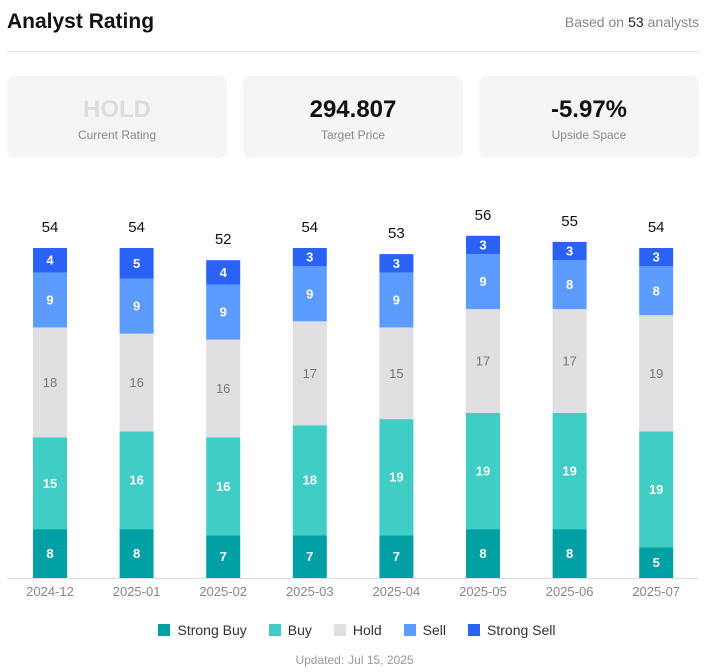 The width and height of the screenshot is (728, 672). I want to click on x-tick-label: 2025-04, so click(397, 591).